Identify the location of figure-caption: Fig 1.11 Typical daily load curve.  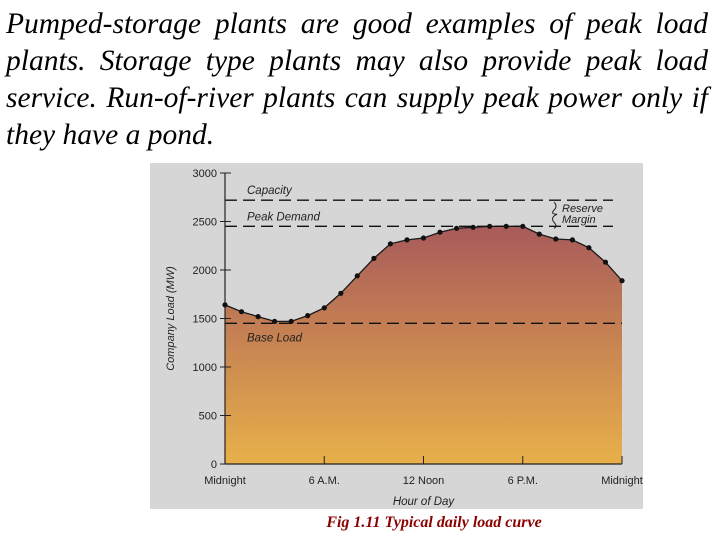
(434, 522).